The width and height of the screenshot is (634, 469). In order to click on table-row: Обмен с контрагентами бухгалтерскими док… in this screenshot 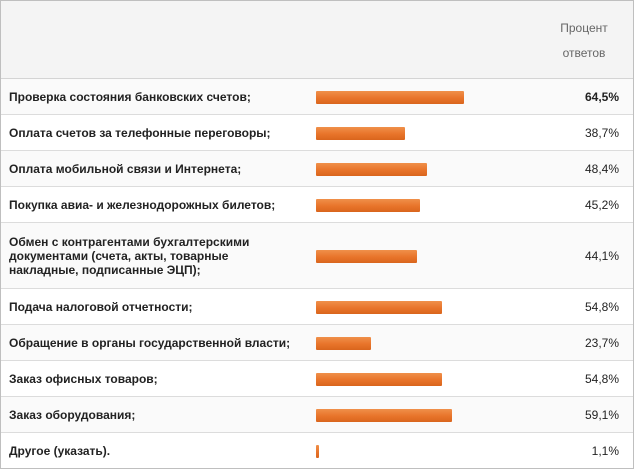, I will do `click(317, 256)`.